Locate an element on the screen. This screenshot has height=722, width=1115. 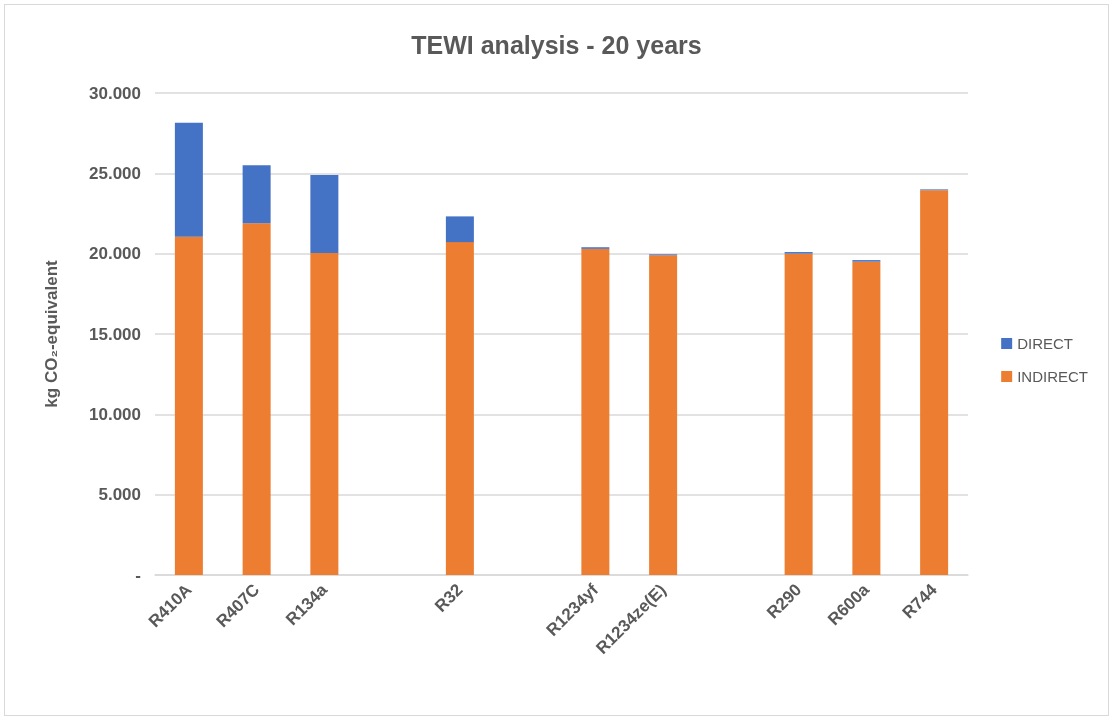
y-tick-label: 25.000 is located at coordinates (115, 173).